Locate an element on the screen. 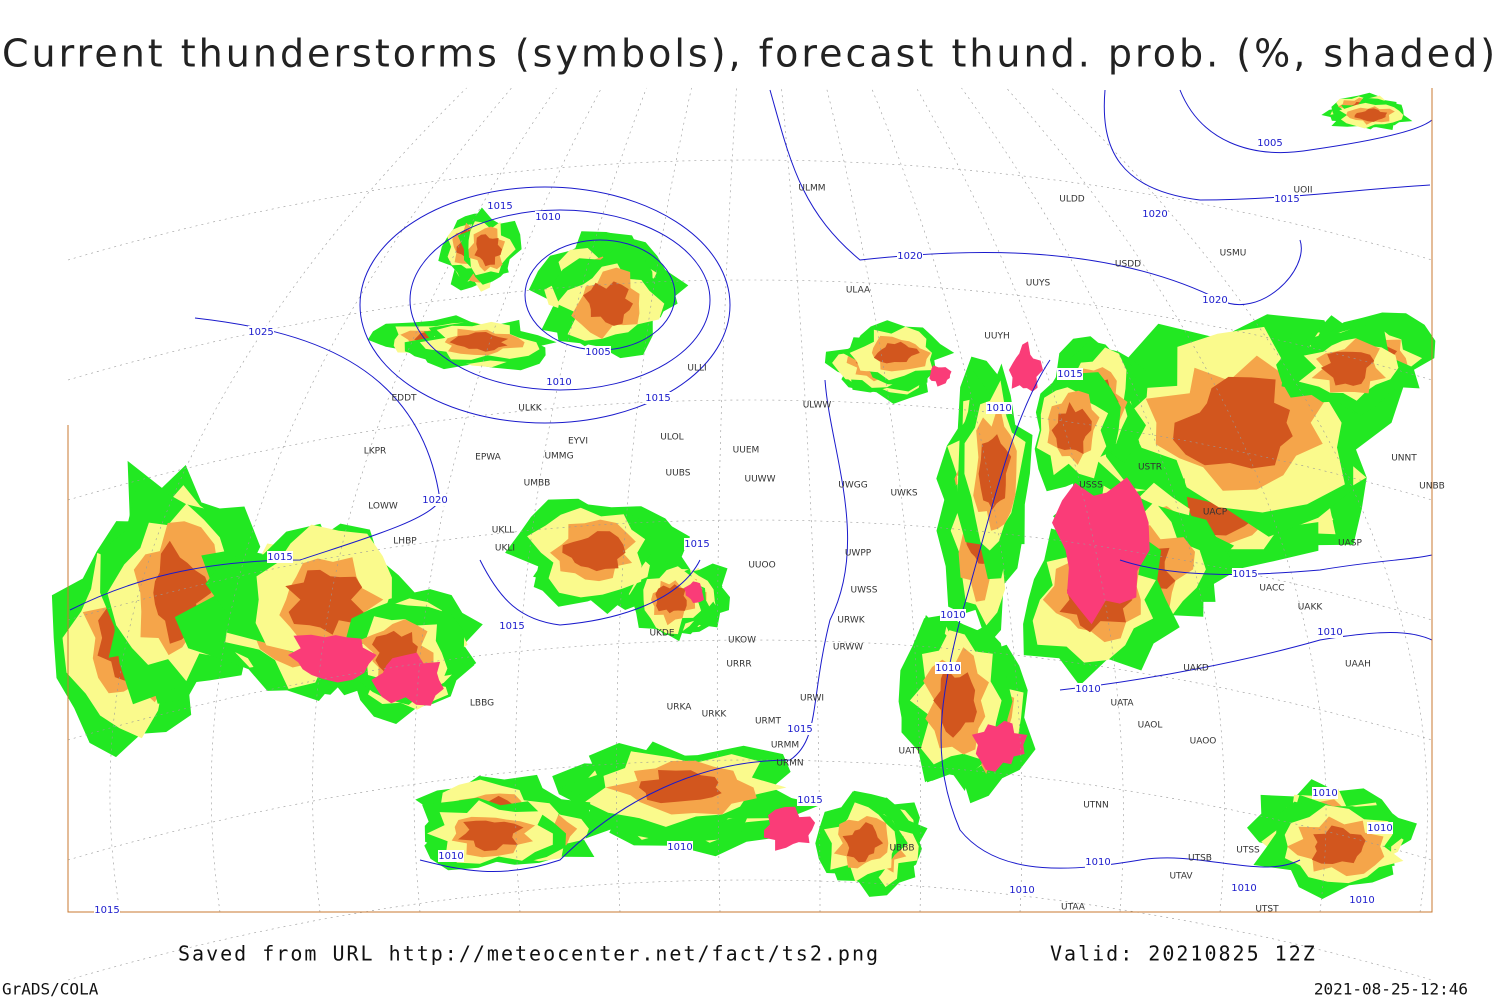 This screenshot has height=1000, width=1500. station-label: UTST is located at coordinates (1267, 910).